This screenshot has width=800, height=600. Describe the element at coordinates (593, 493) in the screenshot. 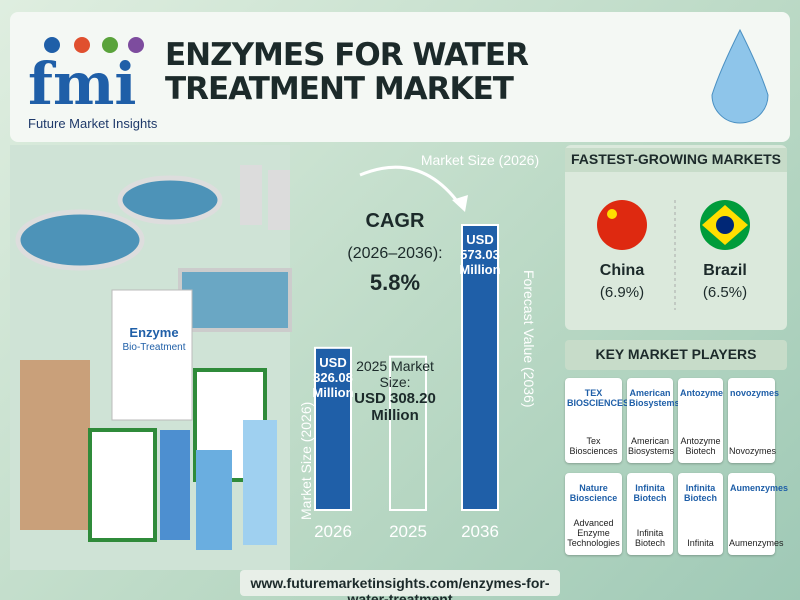

I see `player-logo: Nature Bioscience` at that location.